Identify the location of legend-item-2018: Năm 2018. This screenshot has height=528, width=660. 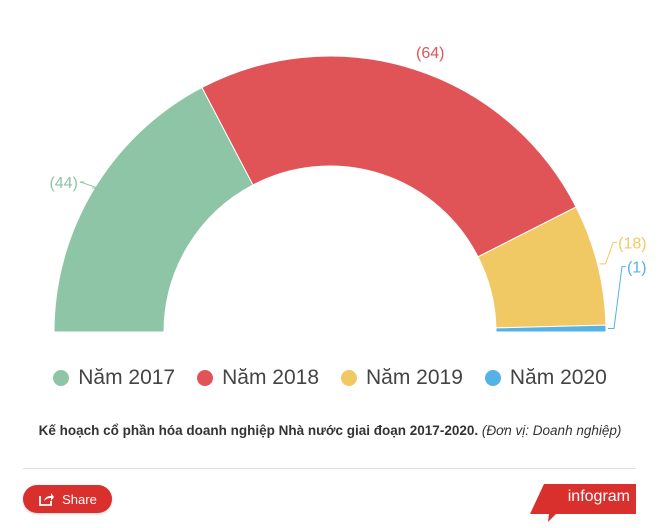
(258, 378).